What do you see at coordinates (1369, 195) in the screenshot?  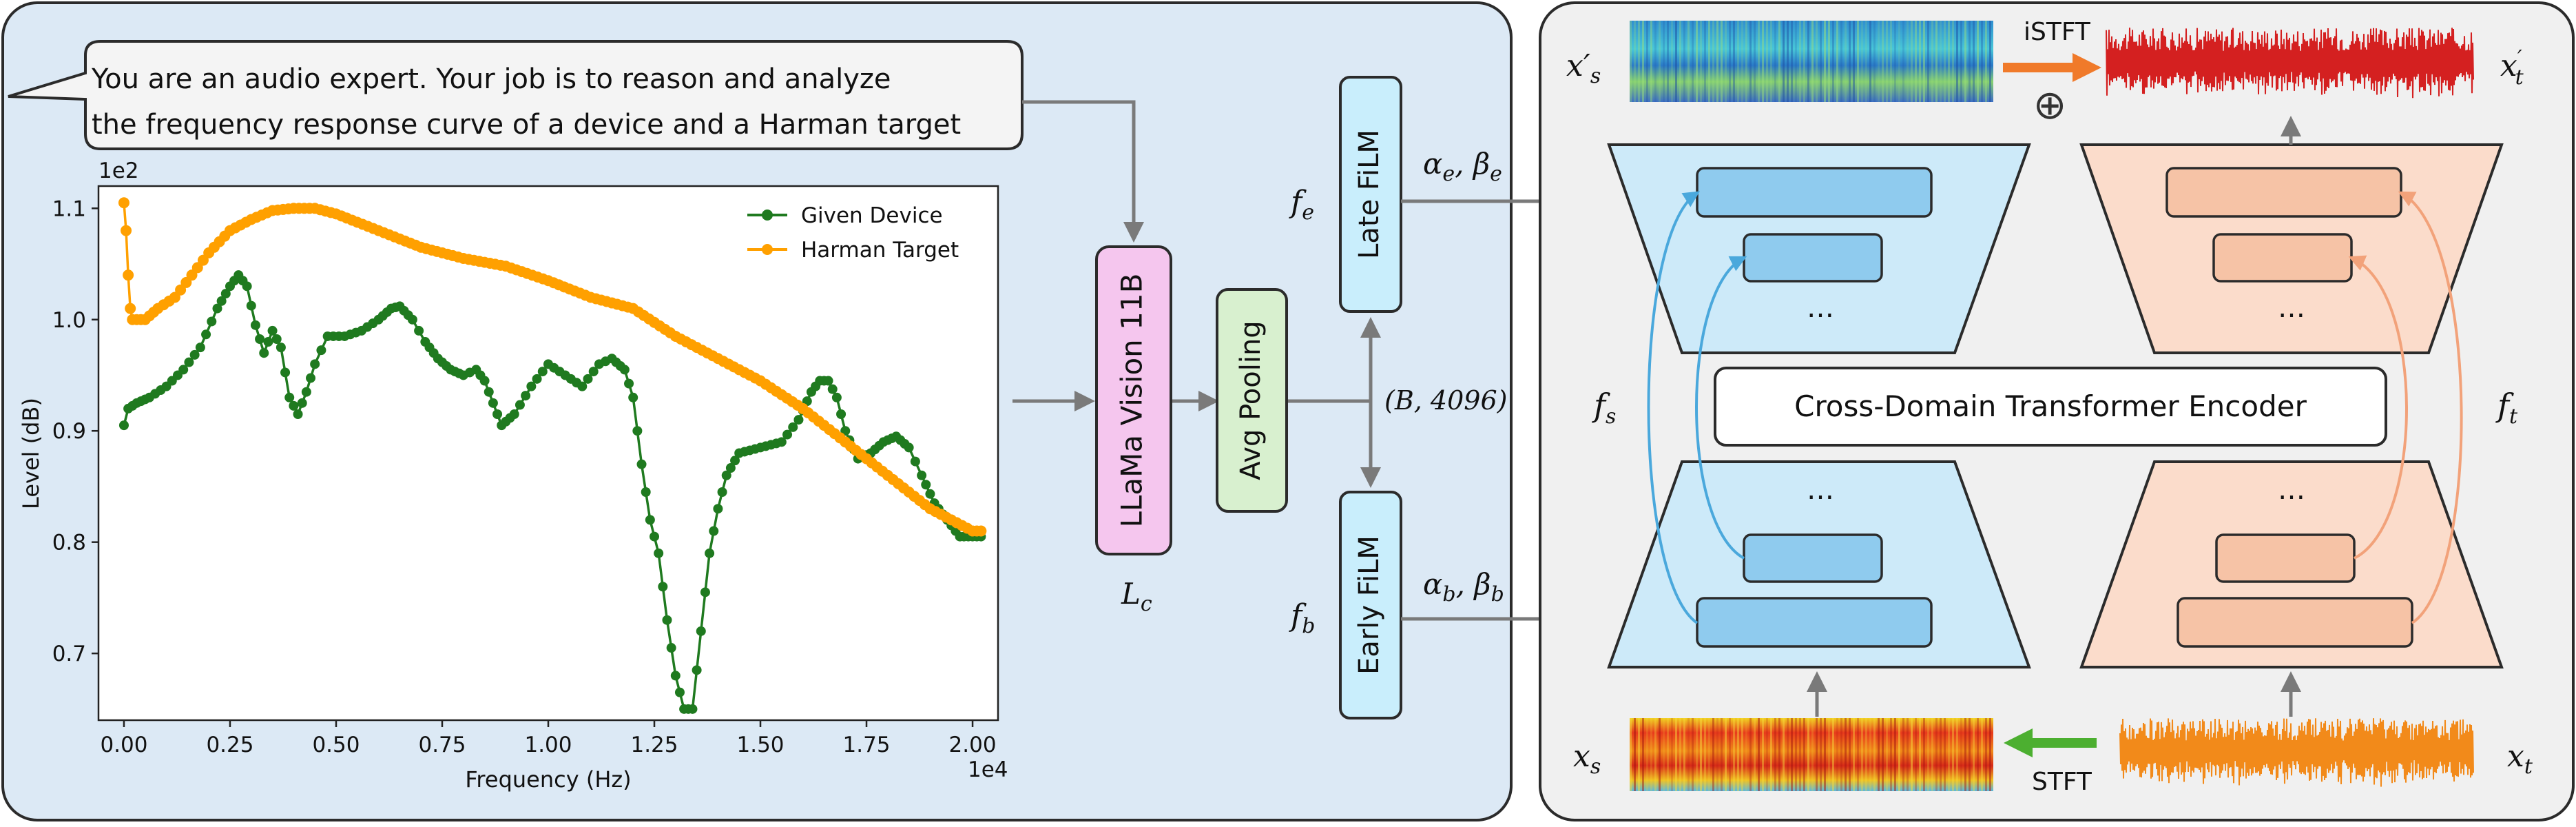 I see `late-film-label: Late FiLM` at bounding box center [1369, 195].